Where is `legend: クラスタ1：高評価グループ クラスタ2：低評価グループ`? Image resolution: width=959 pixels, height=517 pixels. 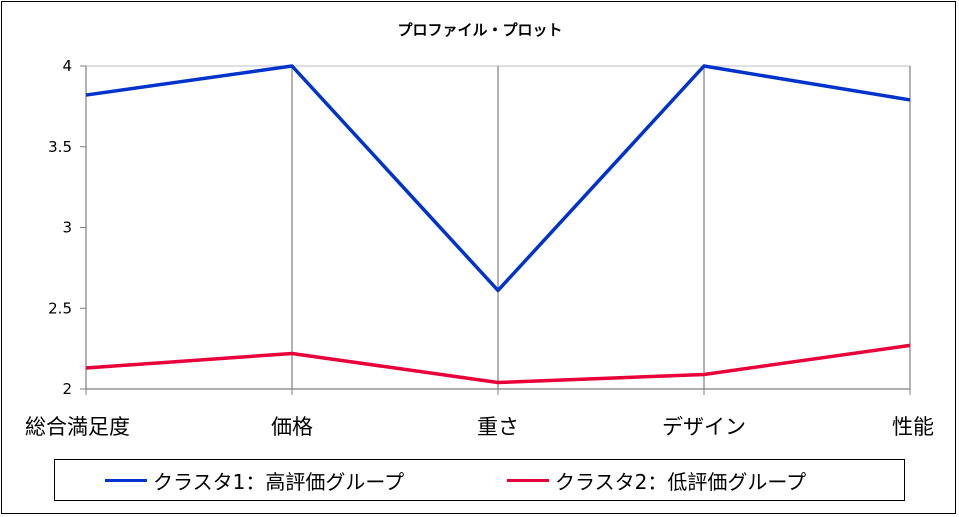 legend: クラスタ1：高評価グループ クラスタ2：低評価グループ is located at coordinates (479, 480).